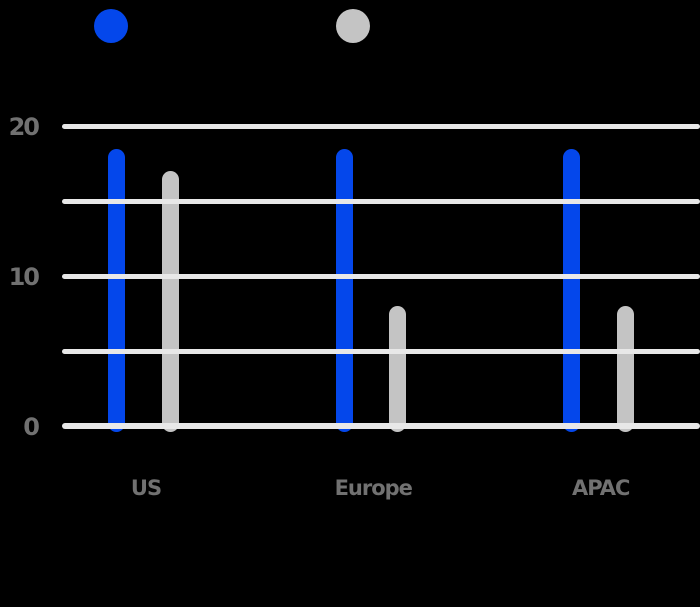  What do you see at coordinates (353, 26) in the screenshot?
I see `legend-dot-gray-series` at bounding box center [353, 26].